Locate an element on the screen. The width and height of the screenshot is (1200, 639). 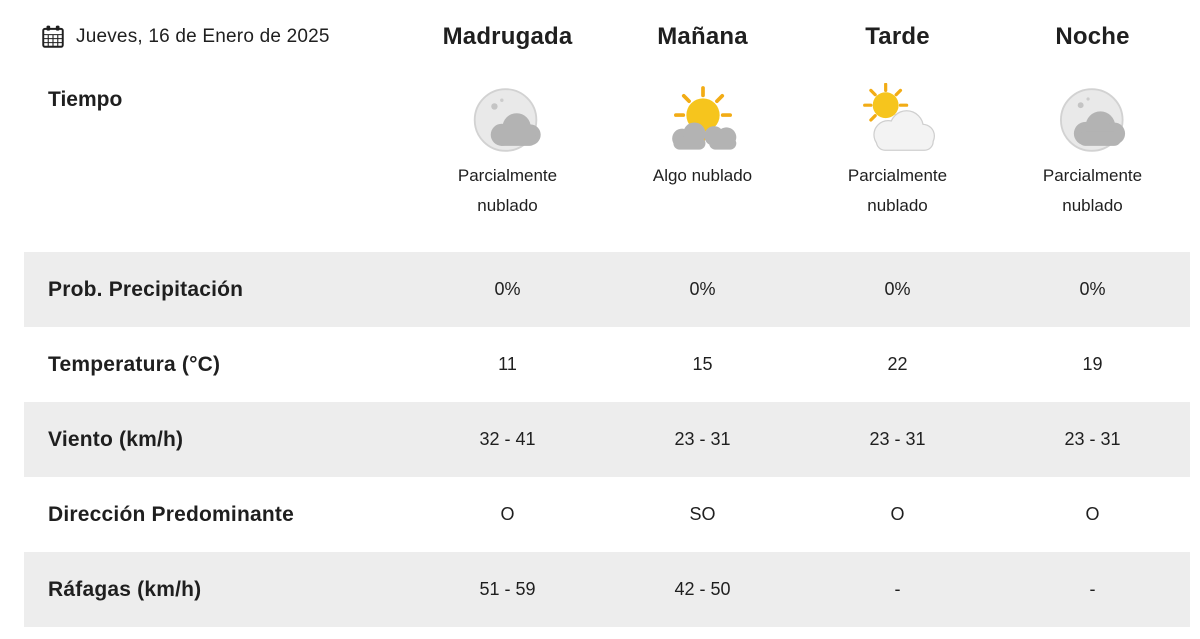
calendar-icon is located at coordinates (53, 37).